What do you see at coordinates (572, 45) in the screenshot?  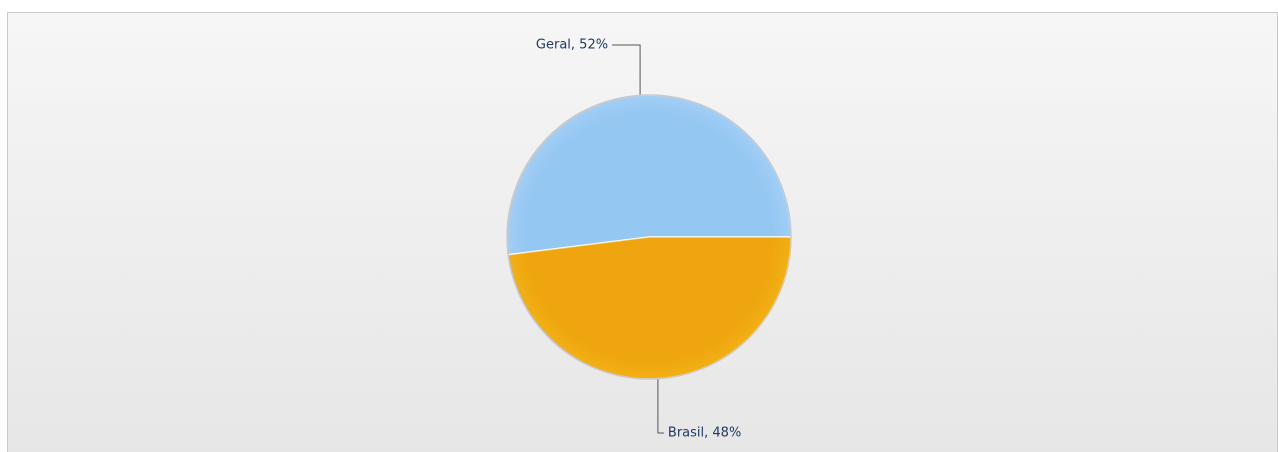 I see `data-label: Geral, 52%` at bounding box center [572, 45].